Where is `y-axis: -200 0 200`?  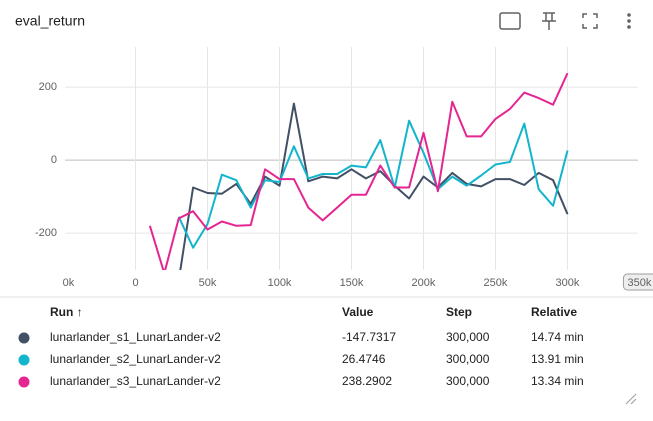
y-axis: -200 0 200 is located at coordinates (46, 160).